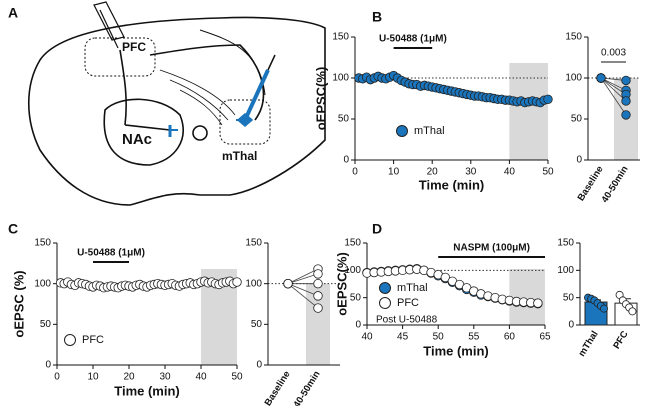  What do you see at coordinates (407, 320) in the screenshot?
I see `annotation: Post U-50488` at bounding box center [407, 320].